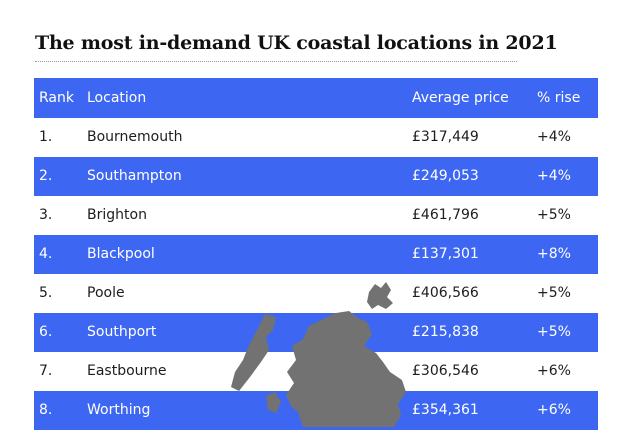 The width and height of the screenshot is (640, 430). I want to click on table-row: 3. Brighton £461,796 +5%, so click(316, 215).